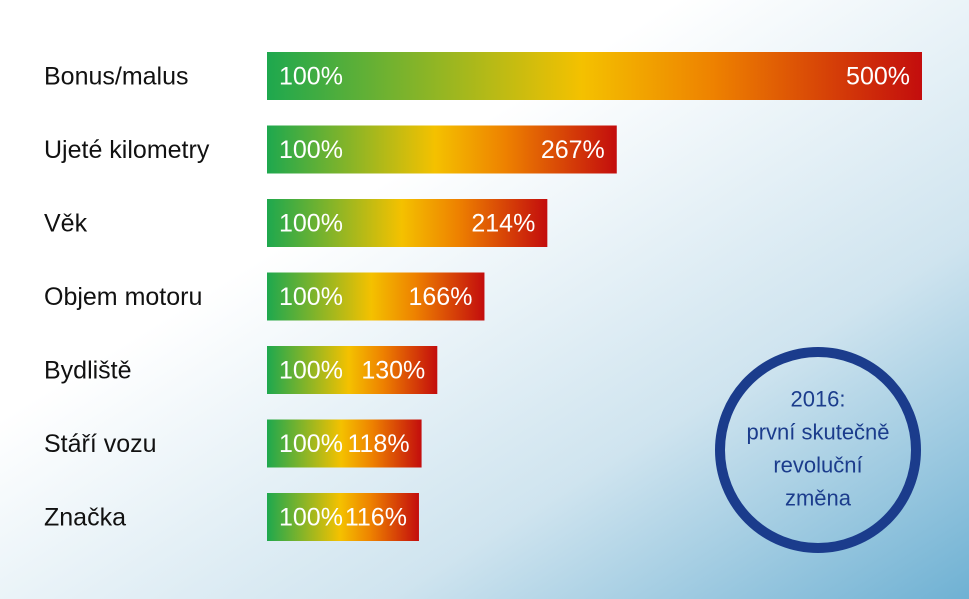 This screenshot has height=599, width=969. Describe the element at coordinates (127, 150) in the screenshot. I see `category-label: Ujeté kilometry` at that location.